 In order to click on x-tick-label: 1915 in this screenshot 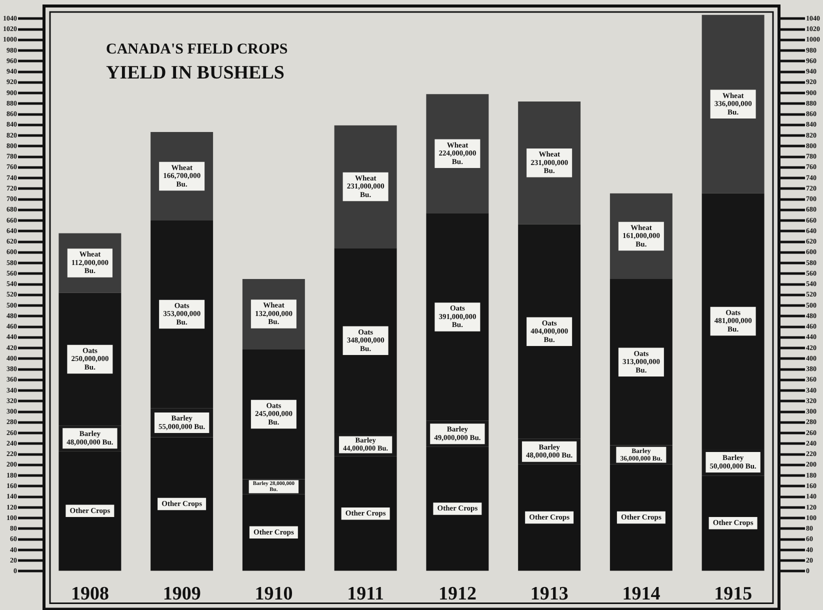, I will do `click(733, 594)`.